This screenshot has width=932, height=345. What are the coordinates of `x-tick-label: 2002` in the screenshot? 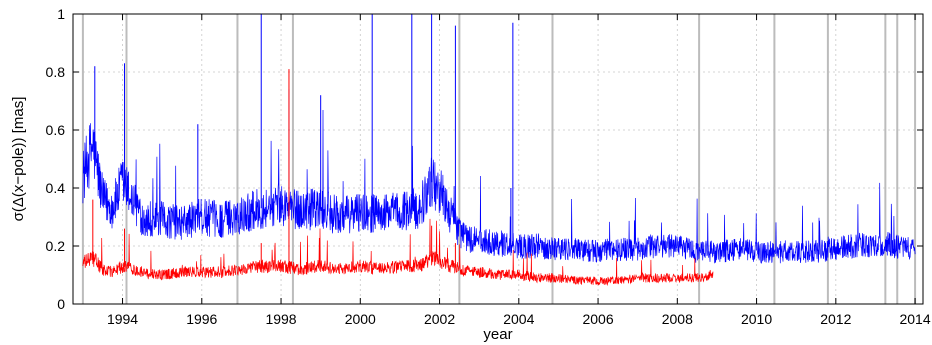 It's located at (439, 319).